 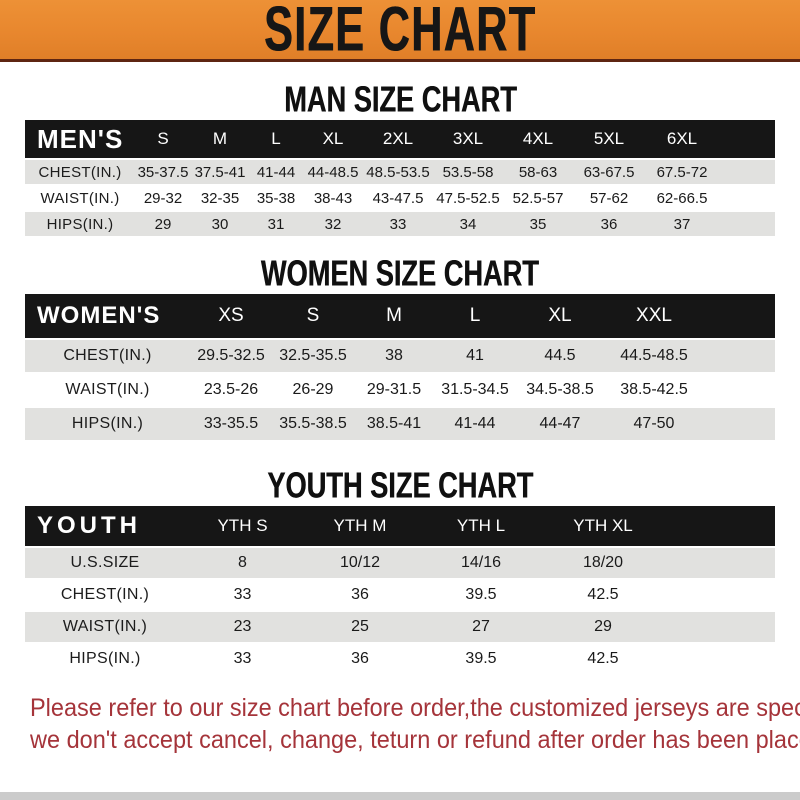 What do you see at coordinates (400, 595) in the screenshot?
I see `youth-chest-row: CHEST(IN.) 33 36 39.5 42.5` at bounding box center [400, 595].